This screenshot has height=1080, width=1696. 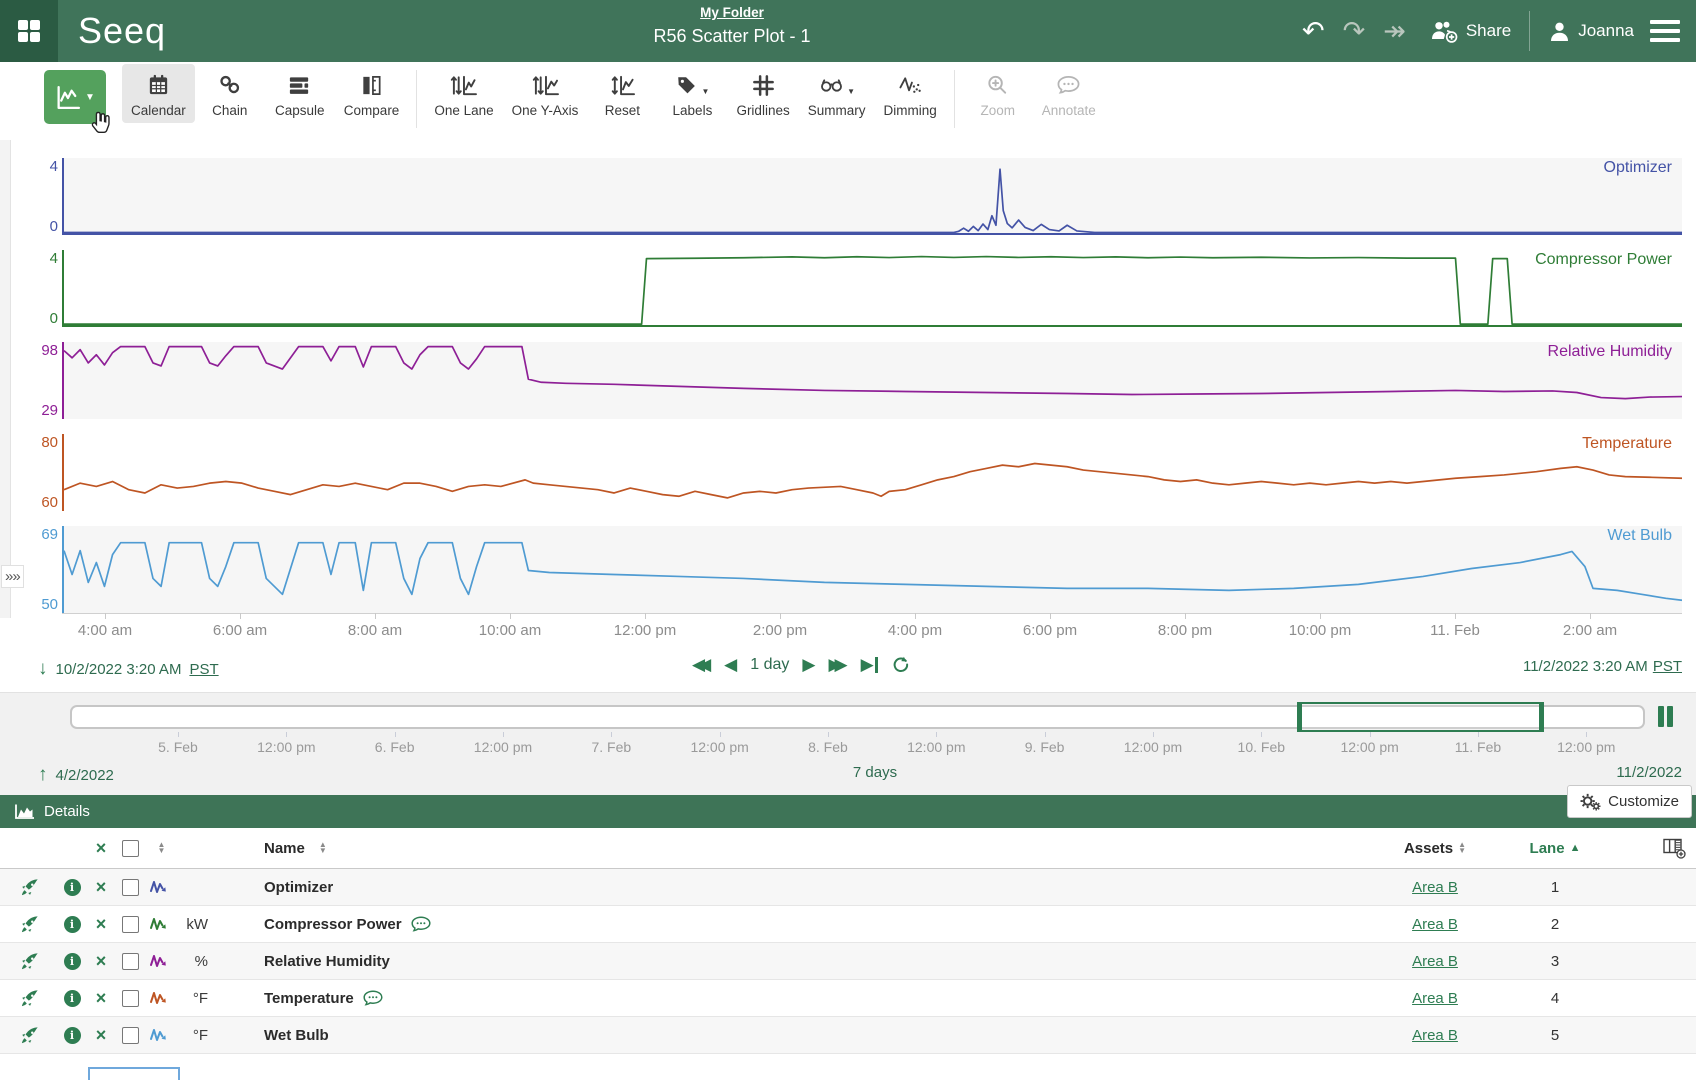 I want to click on tool-dimming: Dimming, so click(x=909, y=93).